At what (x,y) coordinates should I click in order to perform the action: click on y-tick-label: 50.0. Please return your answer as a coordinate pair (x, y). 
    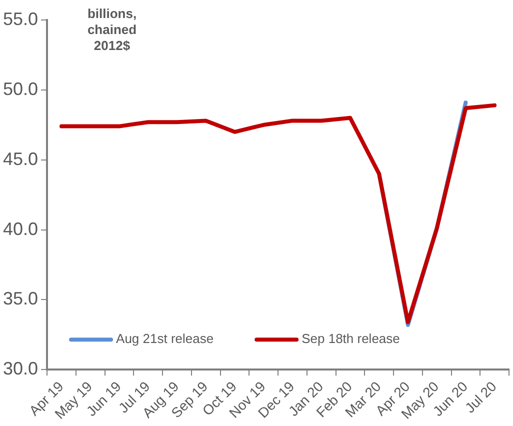
    Looking at the image, I should click on (20, 88).